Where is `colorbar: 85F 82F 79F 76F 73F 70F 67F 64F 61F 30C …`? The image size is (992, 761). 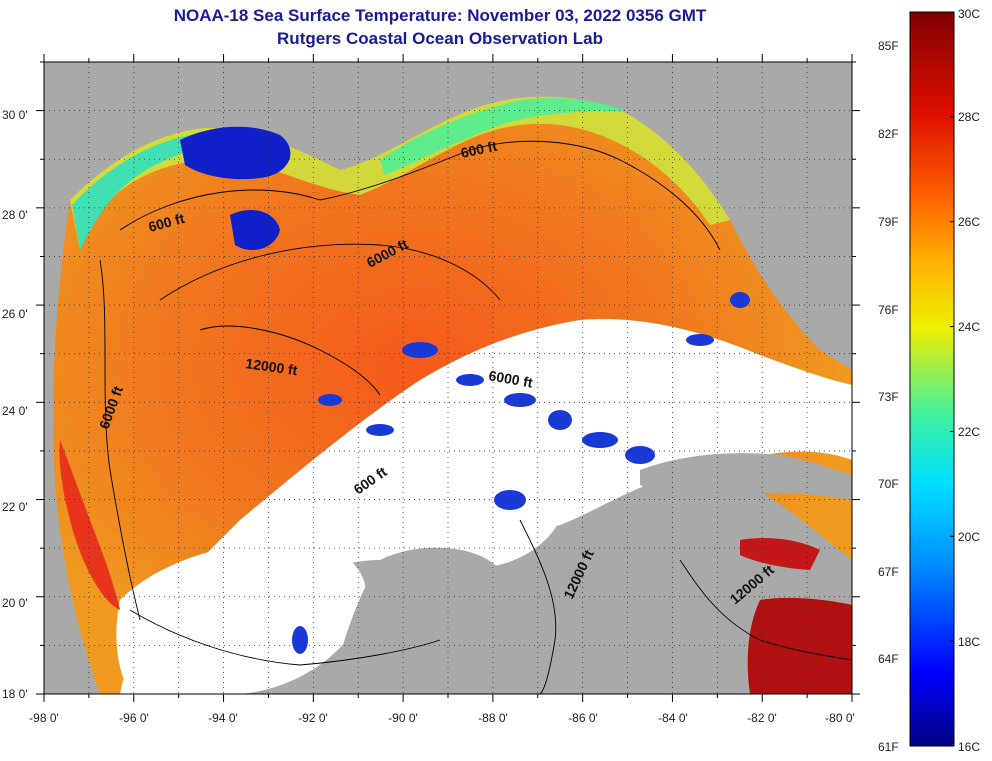 colorbar: 85F 82F 79F 76F 73F 70F 67F 64F 61F 30C … is located at coordinates (929, 380).